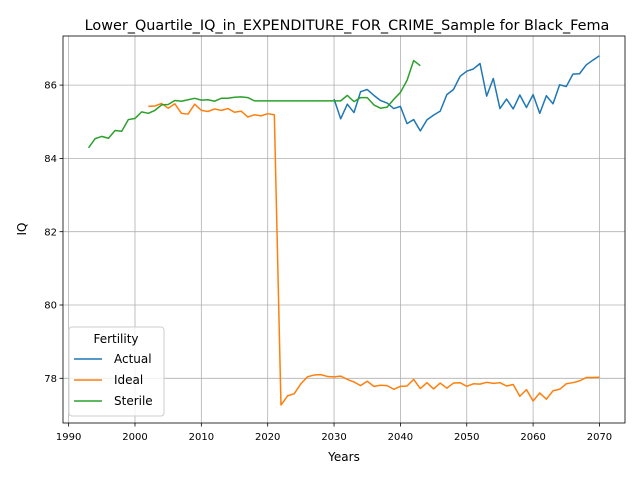  What do you see at coordinates (267, 437) in the screenshot?
I see `x-tick-label: 2020` at bounding box center [267, 437].